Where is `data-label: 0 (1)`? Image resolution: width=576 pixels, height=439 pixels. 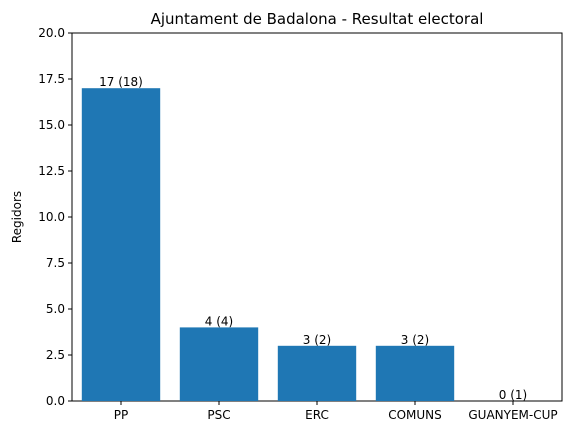 data-label: 0 (1) is located at coordinates (513, 395).